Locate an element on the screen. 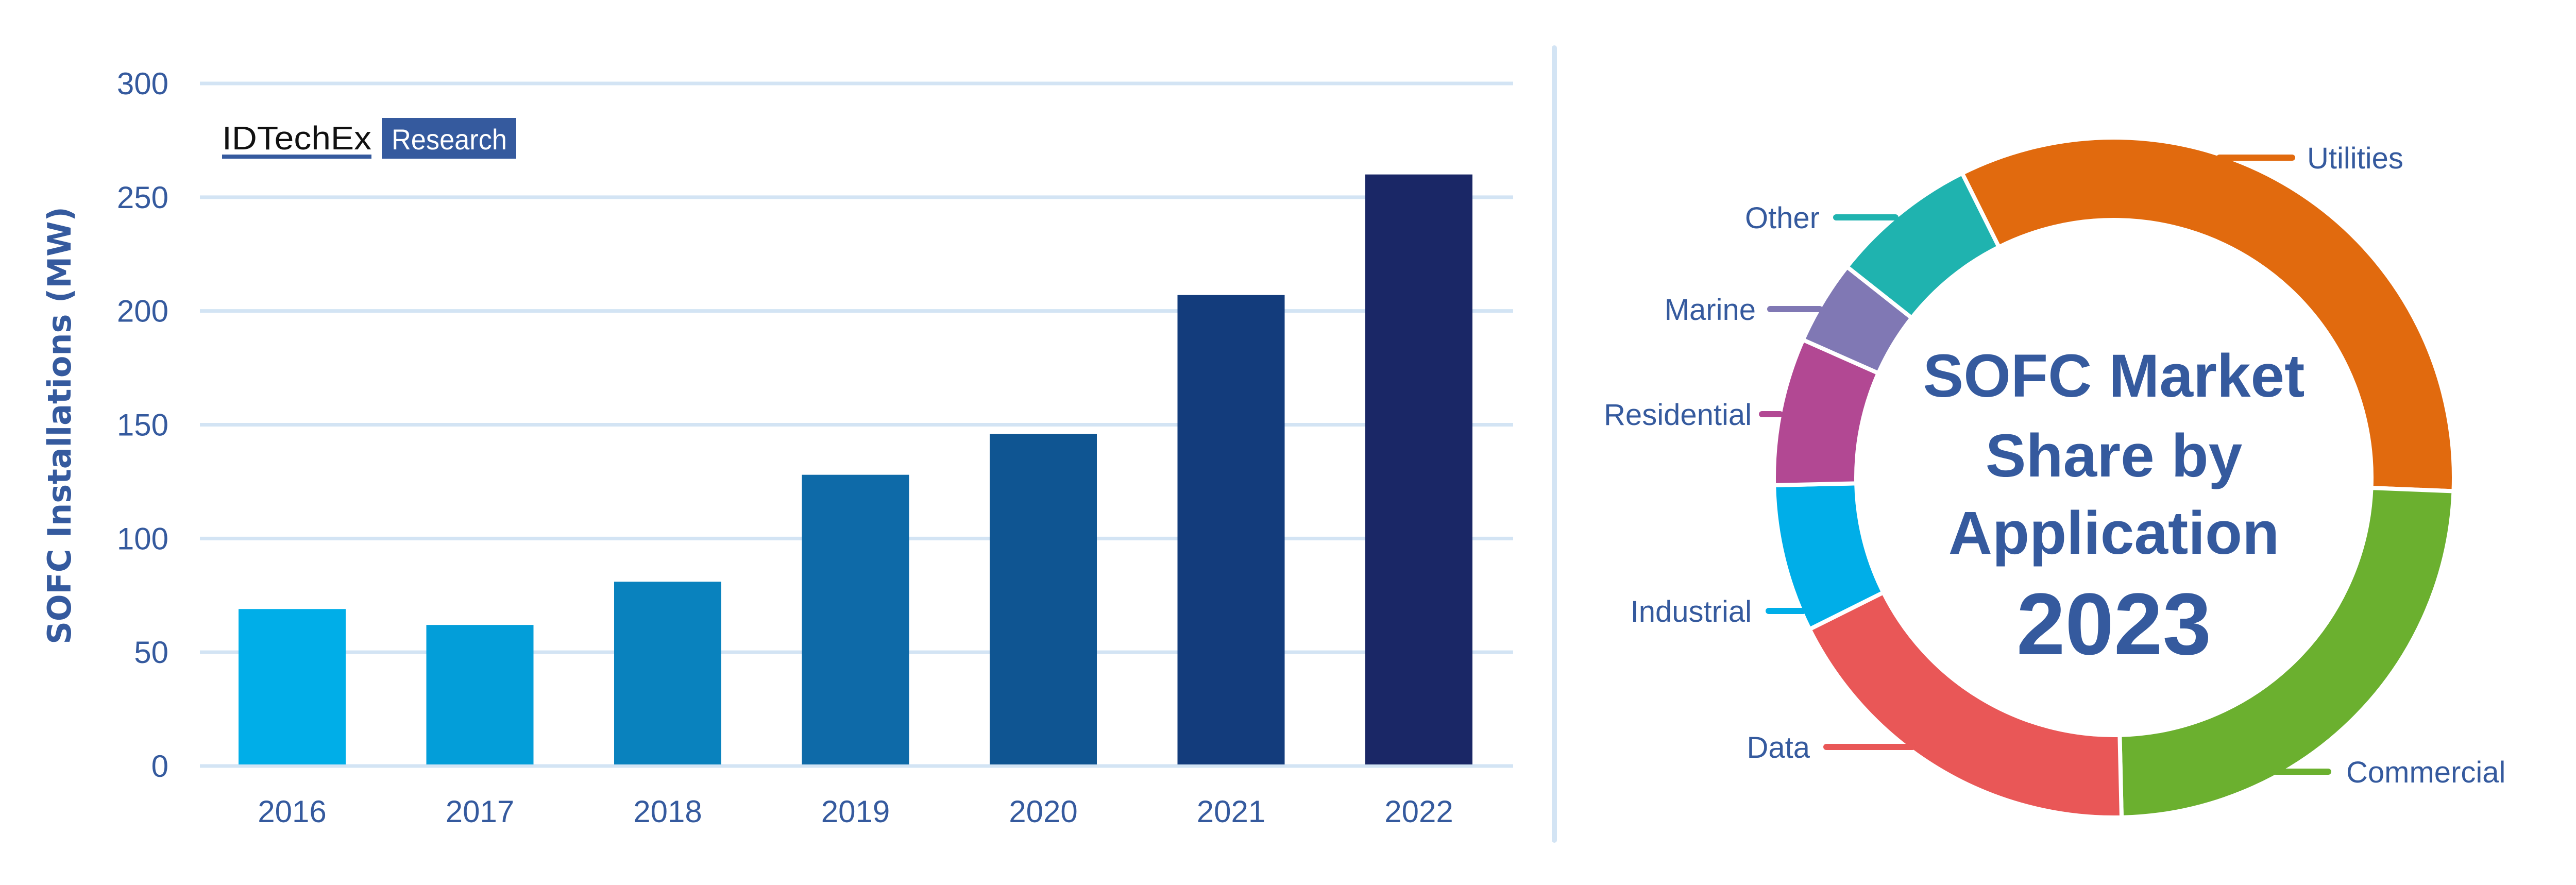  y-tick-label: 100 is located at coordinates (142, 538).